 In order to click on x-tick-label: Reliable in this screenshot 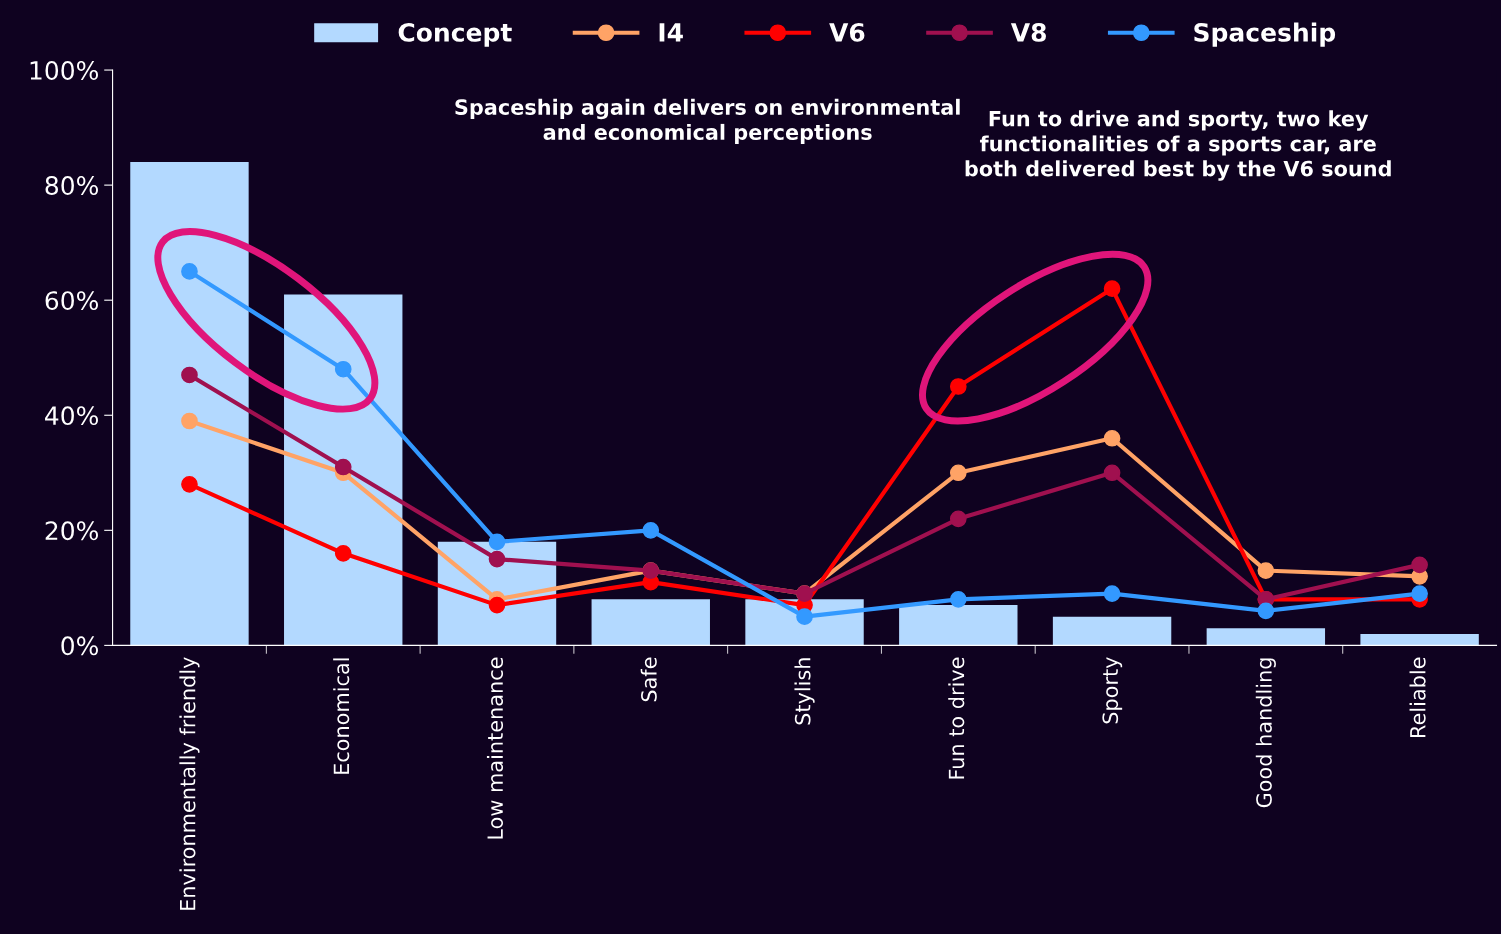, I will do `click(1417, 697)`.